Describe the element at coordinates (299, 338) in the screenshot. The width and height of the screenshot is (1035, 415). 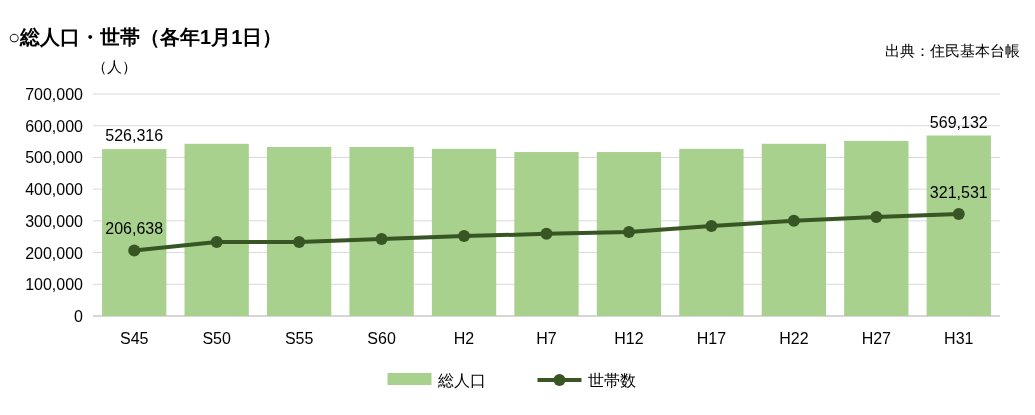
I see `x-tick-label: S55` at that location.